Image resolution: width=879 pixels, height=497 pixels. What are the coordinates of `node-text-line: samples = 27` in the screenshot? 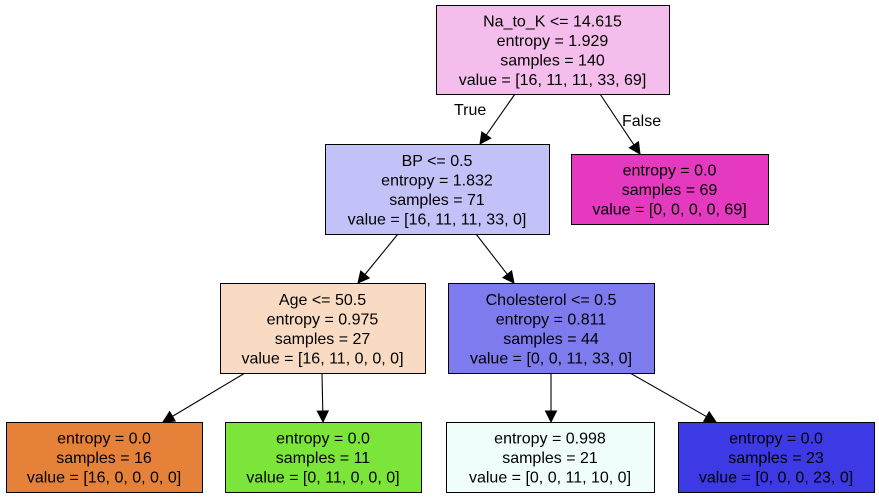 It's located at (323, 339).